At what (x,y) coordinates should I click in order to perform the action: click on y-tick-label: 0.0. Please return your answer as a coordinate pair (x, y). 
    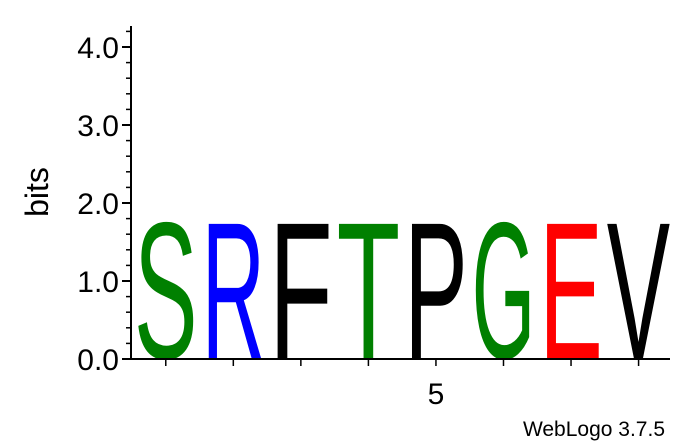
    Looking at the image, I should click on (98, 360).